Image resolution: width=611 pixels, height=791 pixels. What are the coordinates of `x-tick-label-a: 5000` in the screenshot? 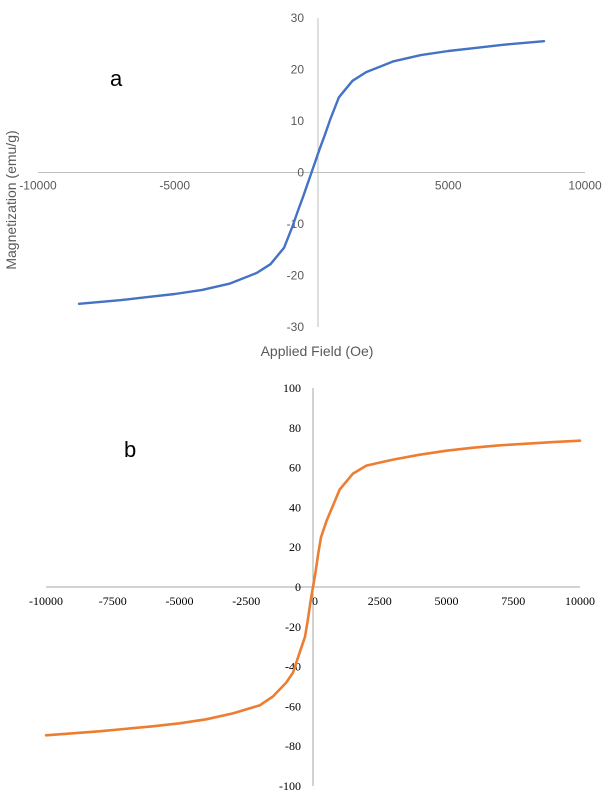 It's located at (448, 186).